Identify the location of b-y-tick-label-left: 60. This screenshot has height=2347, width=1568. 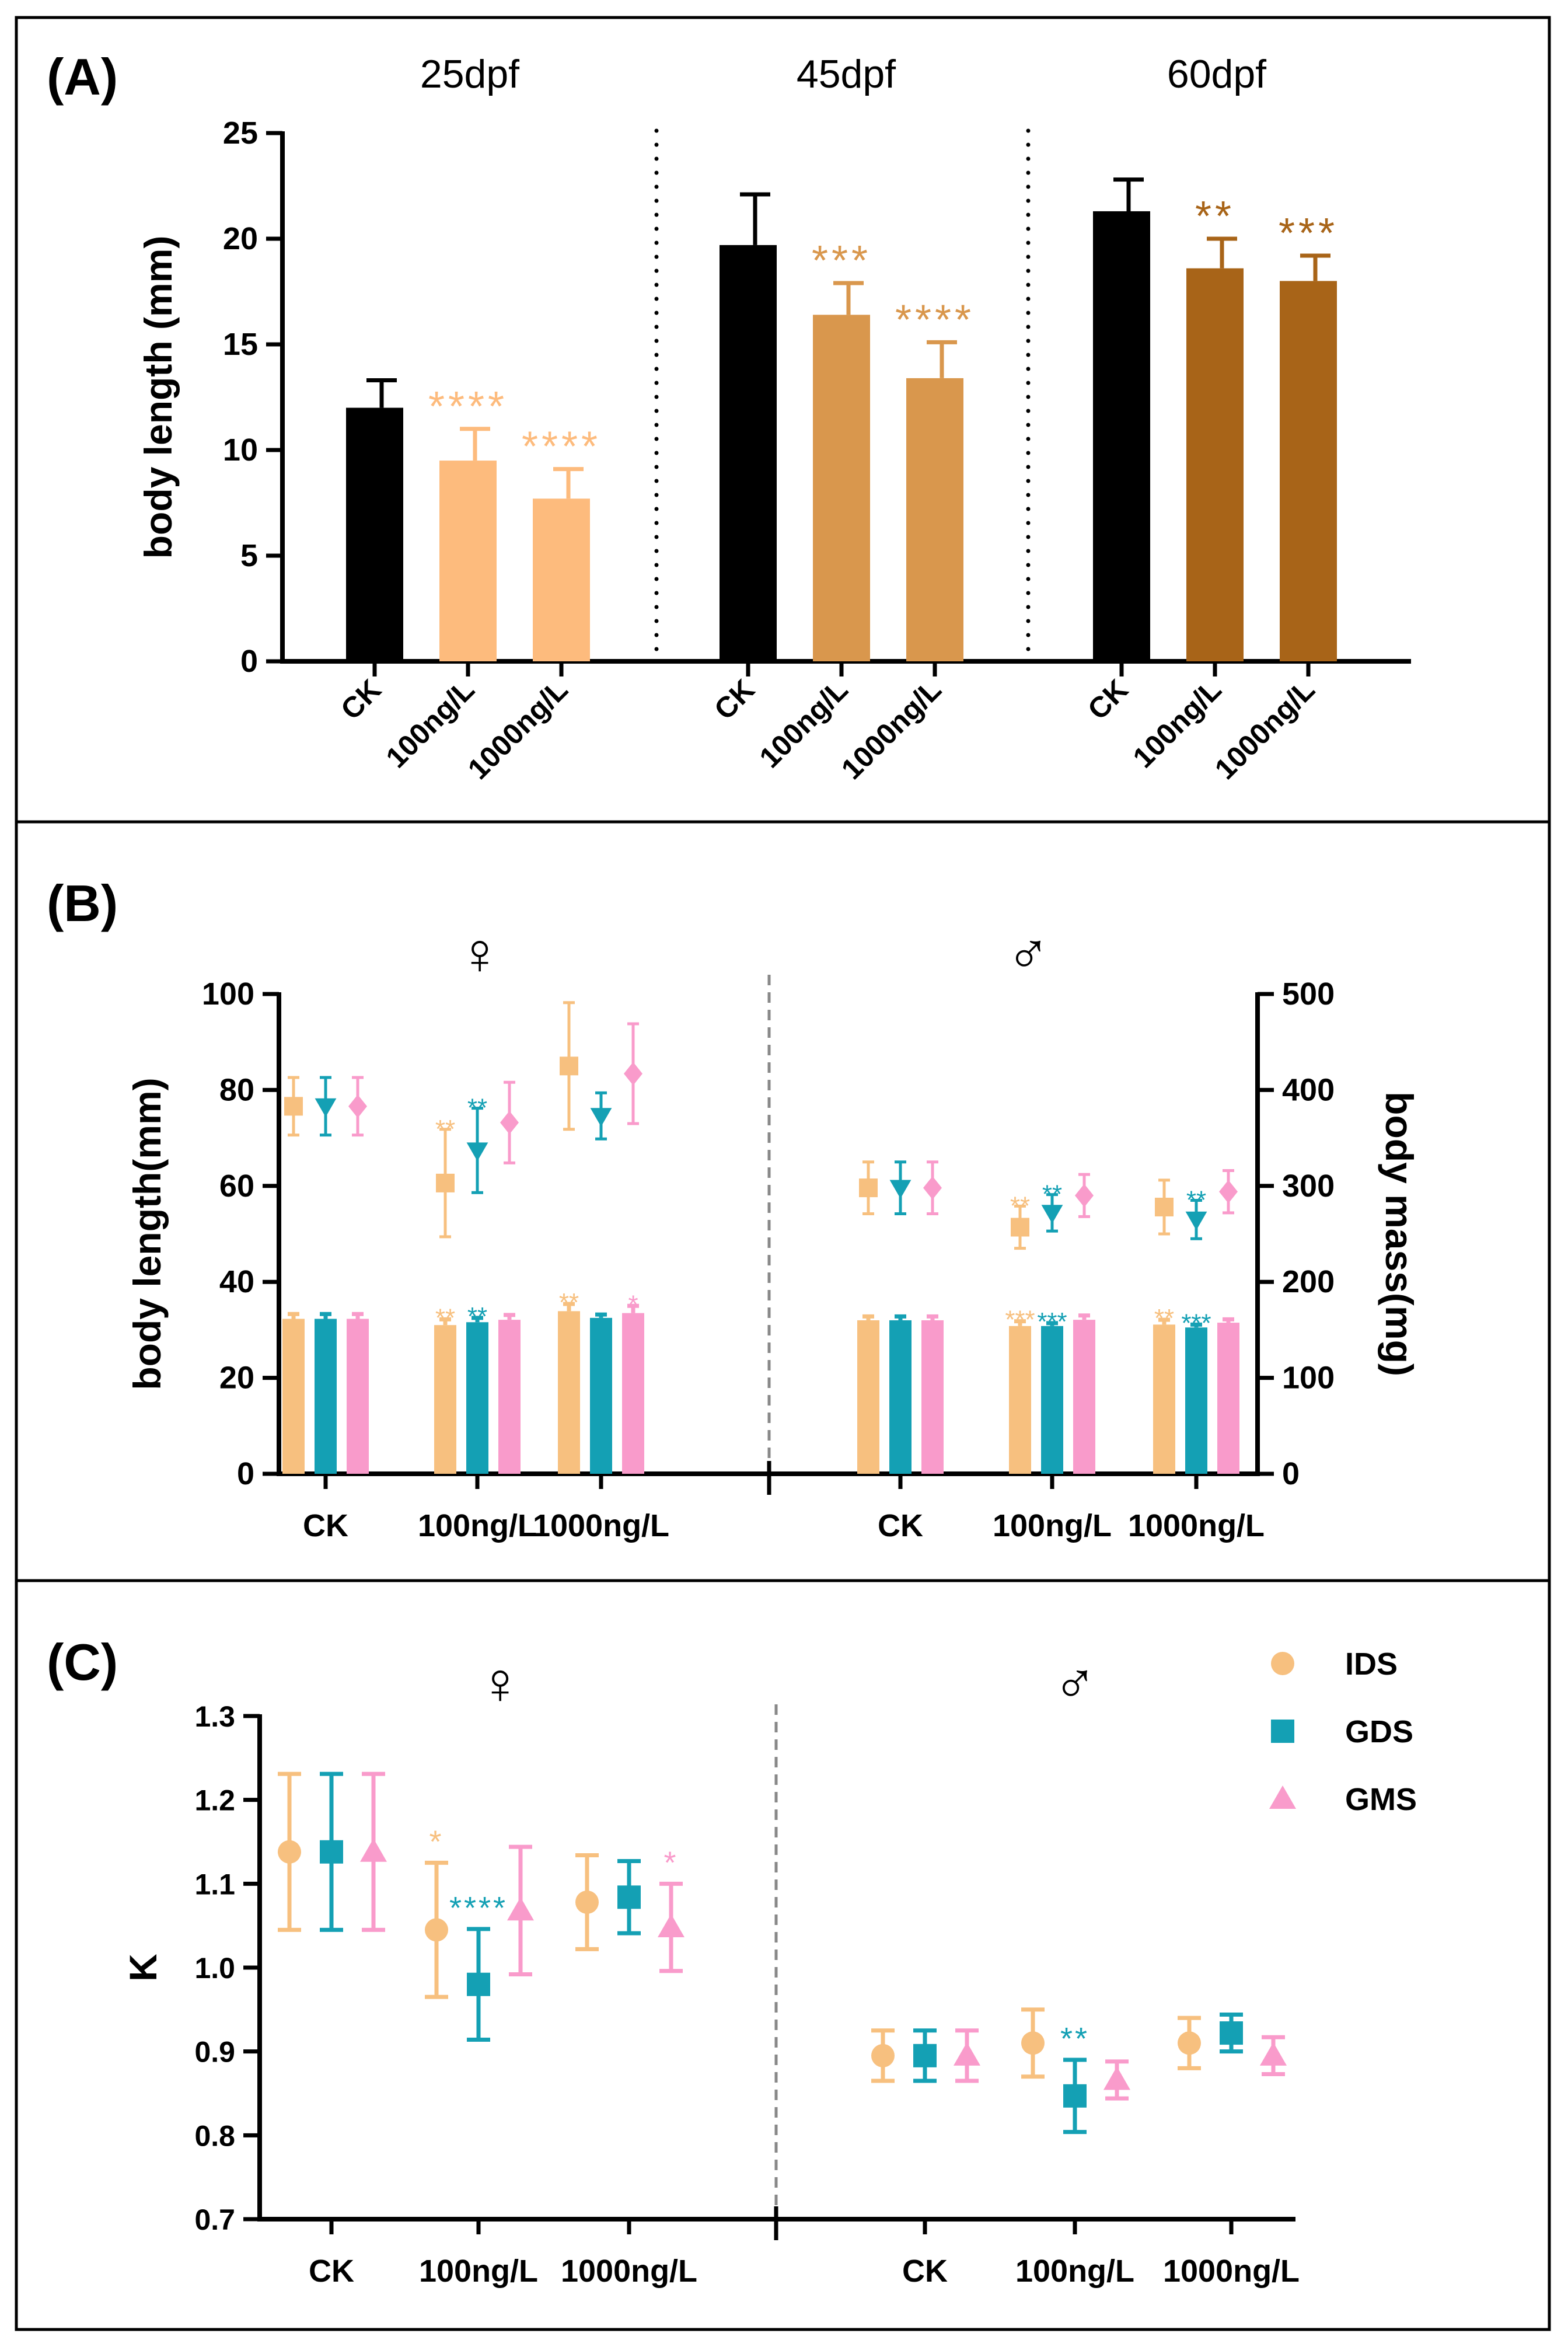
(237, 1187).